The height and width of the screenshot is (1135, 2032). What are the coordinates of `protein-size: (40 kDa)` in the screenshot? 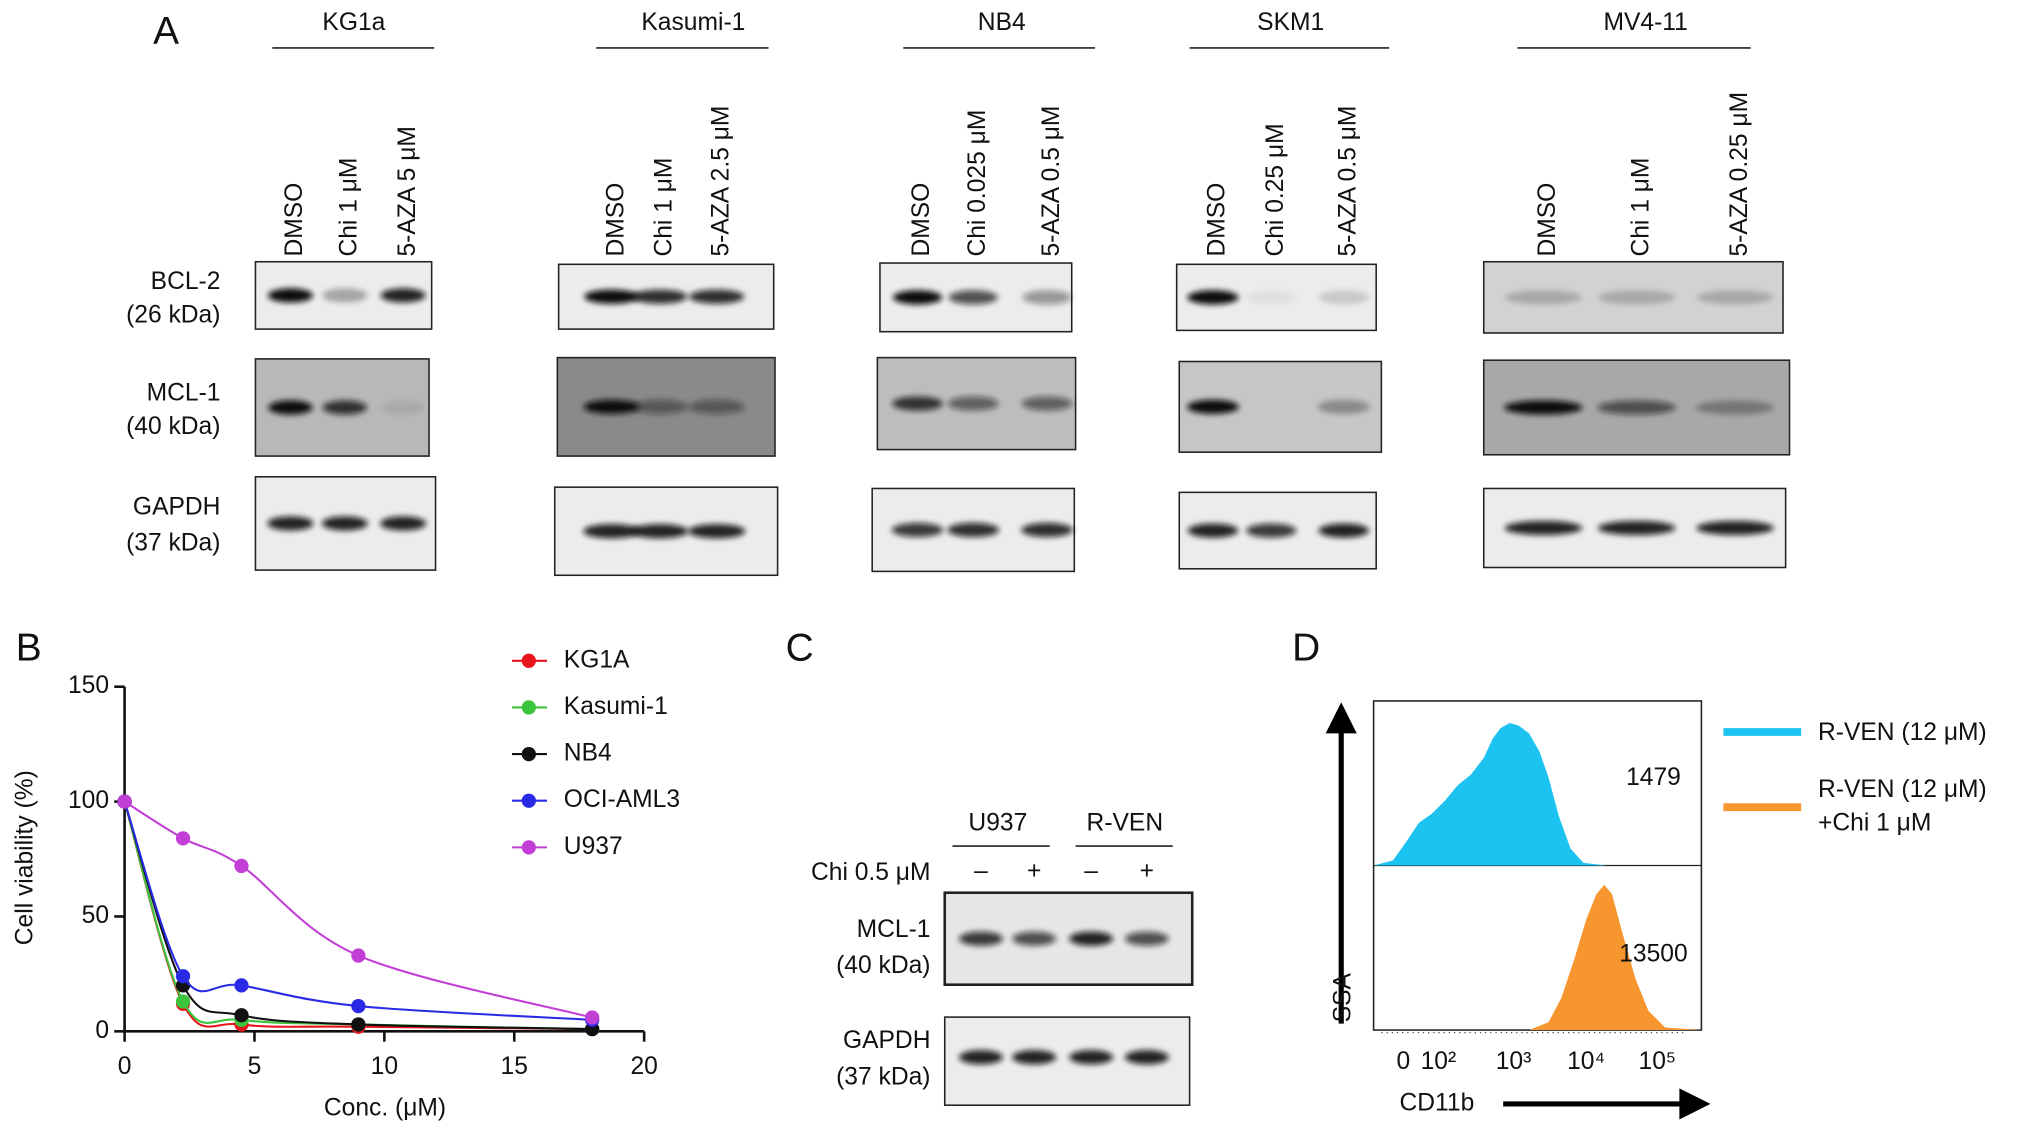 It's located at (883, 965).